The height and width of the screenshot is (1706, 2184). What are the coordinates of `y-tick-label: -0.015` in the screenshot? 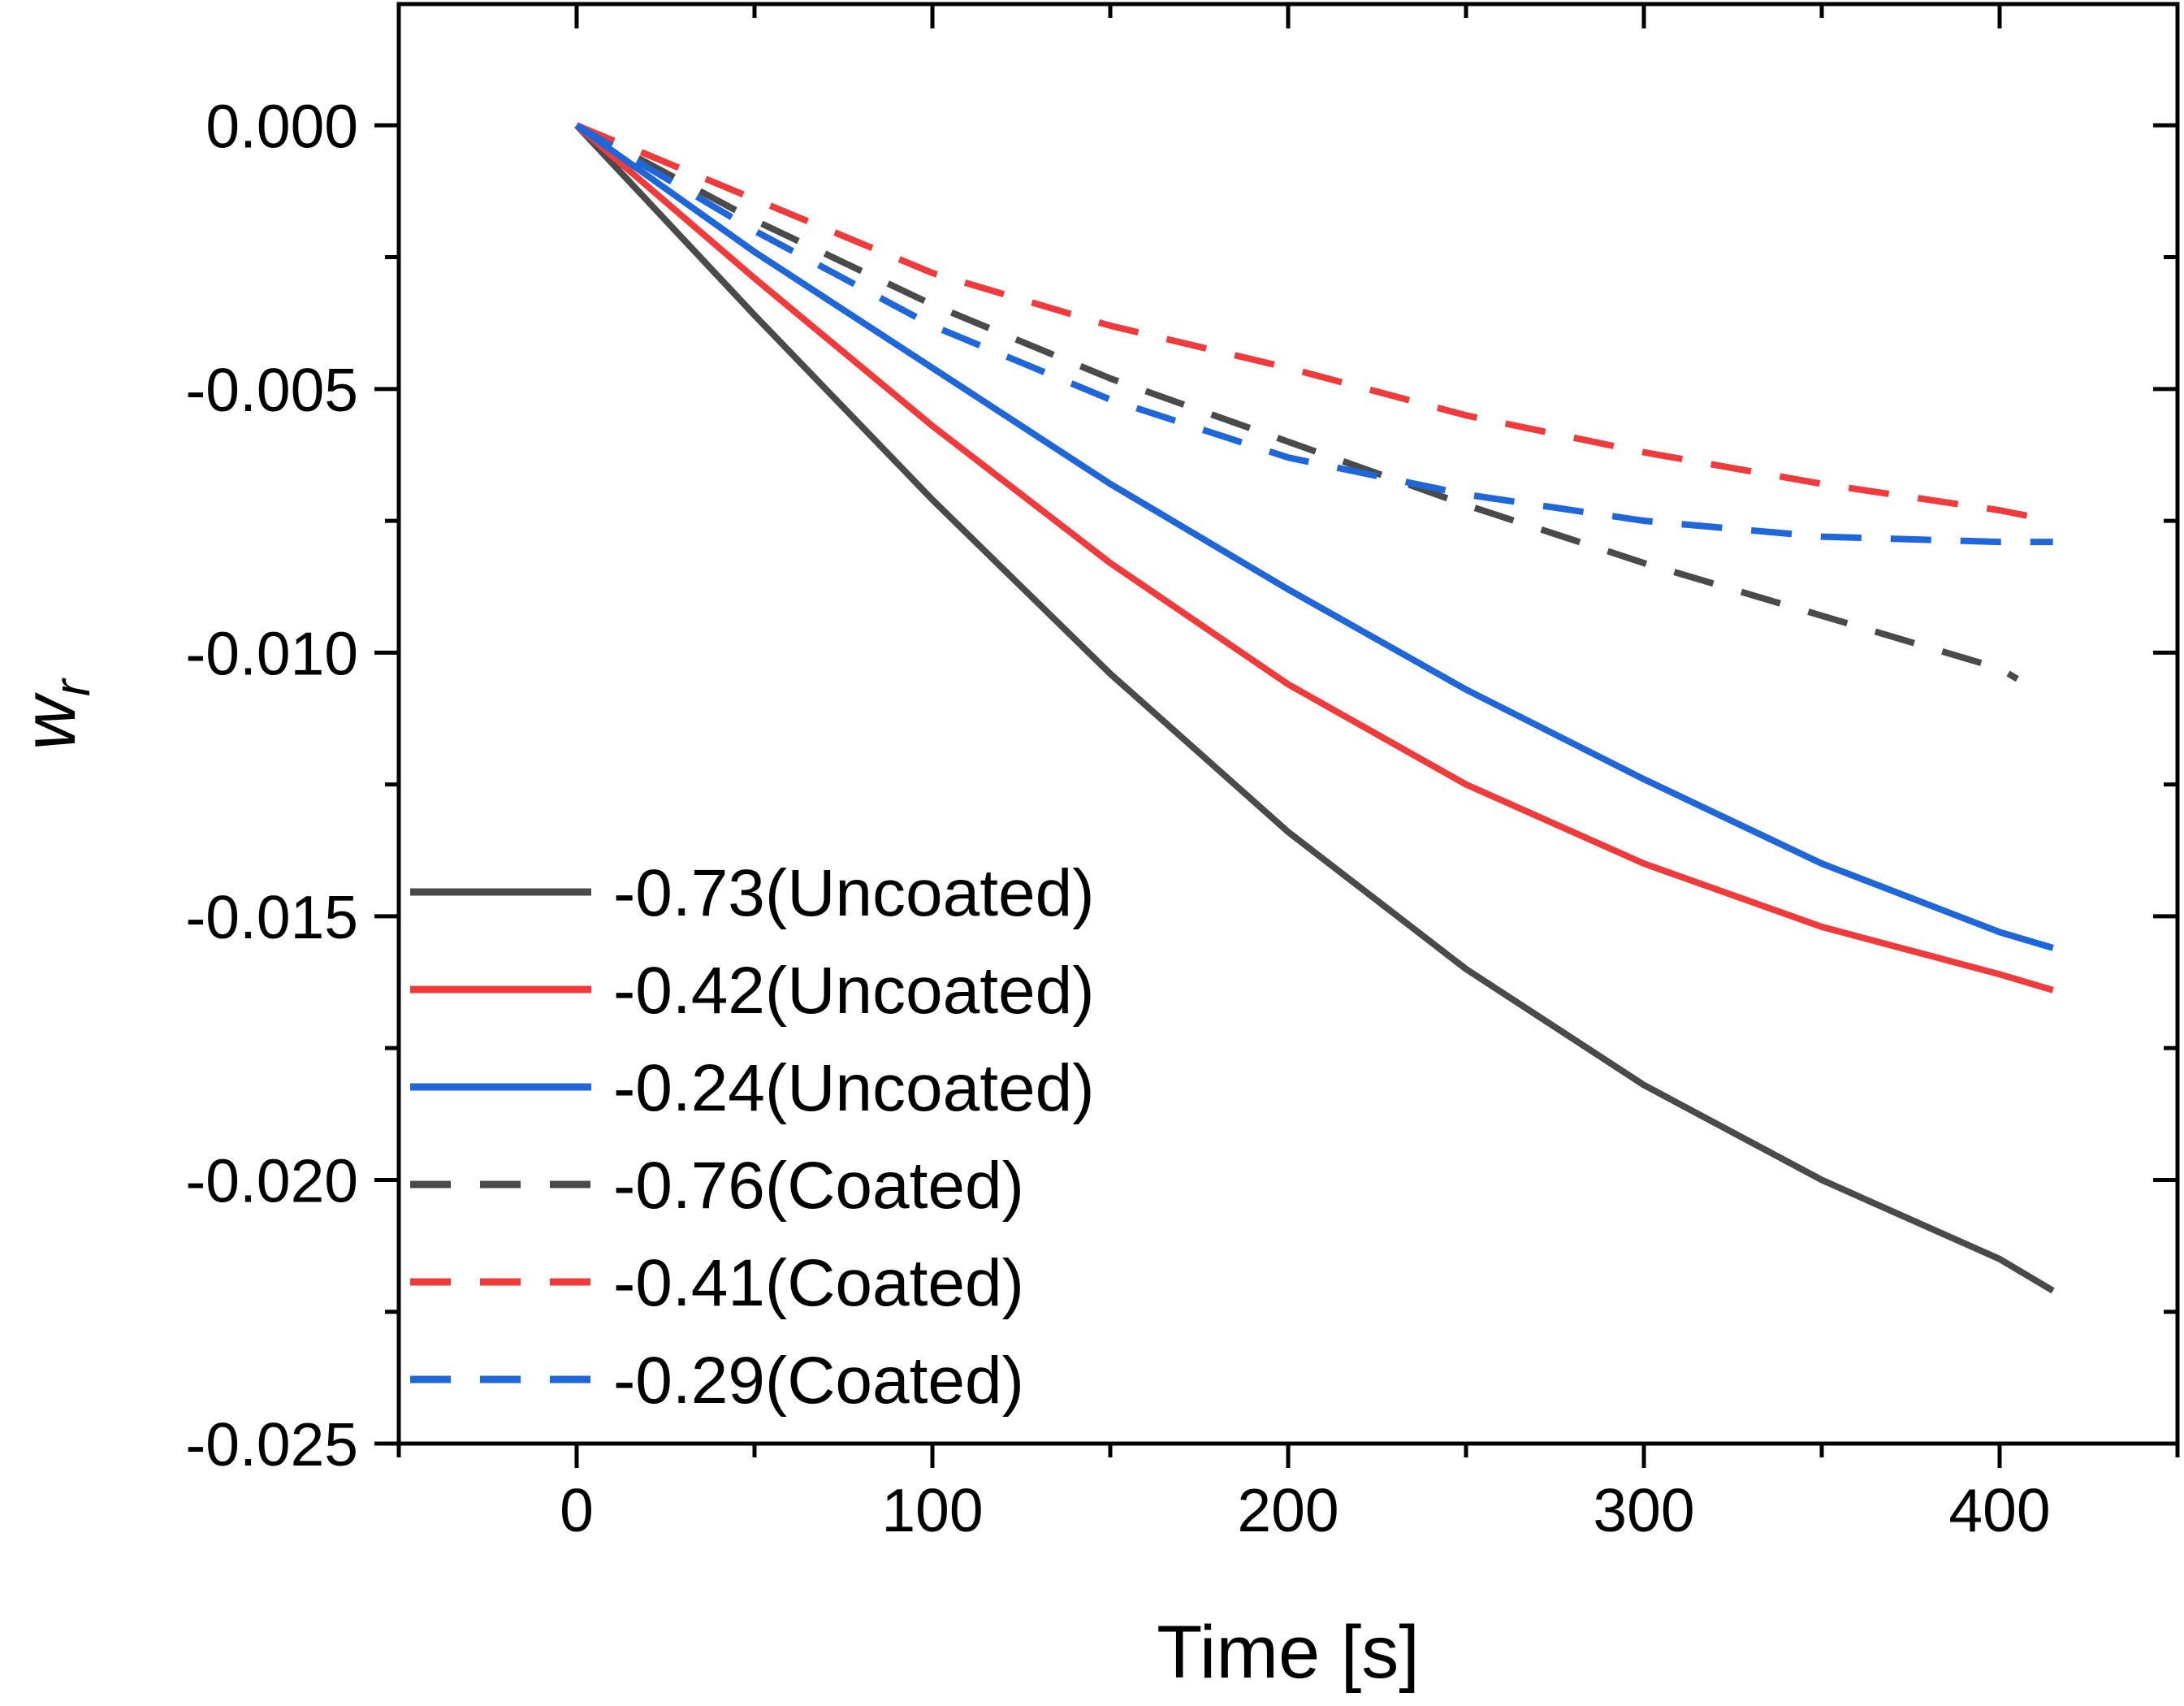 It's located at (272, 917).